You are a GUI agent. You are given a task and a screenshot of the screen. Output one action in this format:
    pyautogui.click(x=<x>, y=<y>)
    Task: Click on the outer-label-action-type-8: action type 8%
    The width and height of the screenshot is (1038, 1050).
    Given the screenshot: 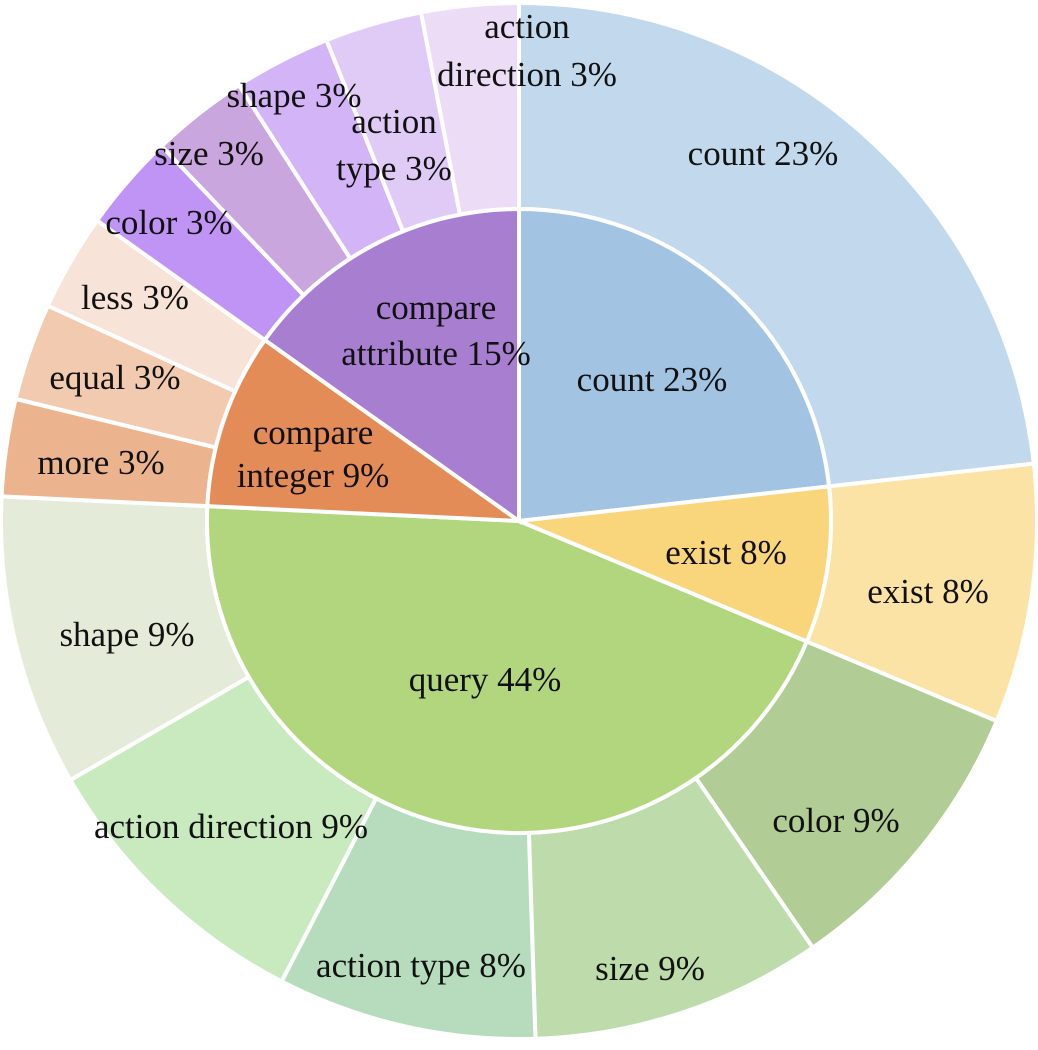 What is the action you would take?
    pyautogui.click(x=421, y=965)
    